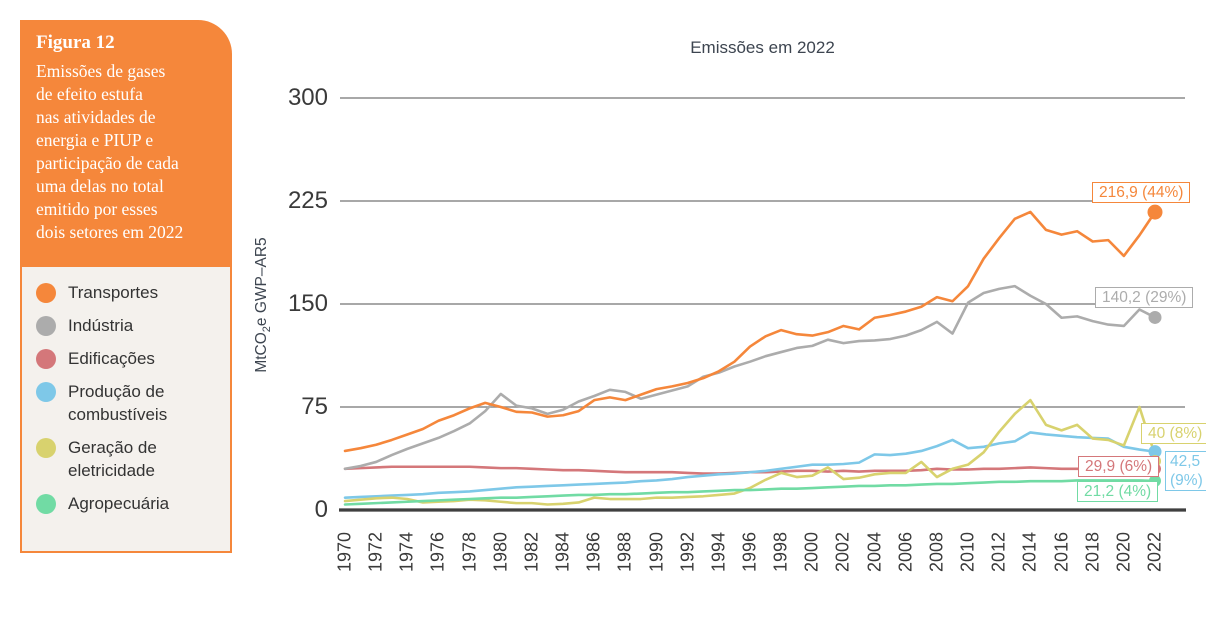 This screenshot has height=620, width=1206. What do you see at coordinates (46, 293) in the screenshot?
I see `transportes-color-dot-icon` at bounding box center [46, 293].